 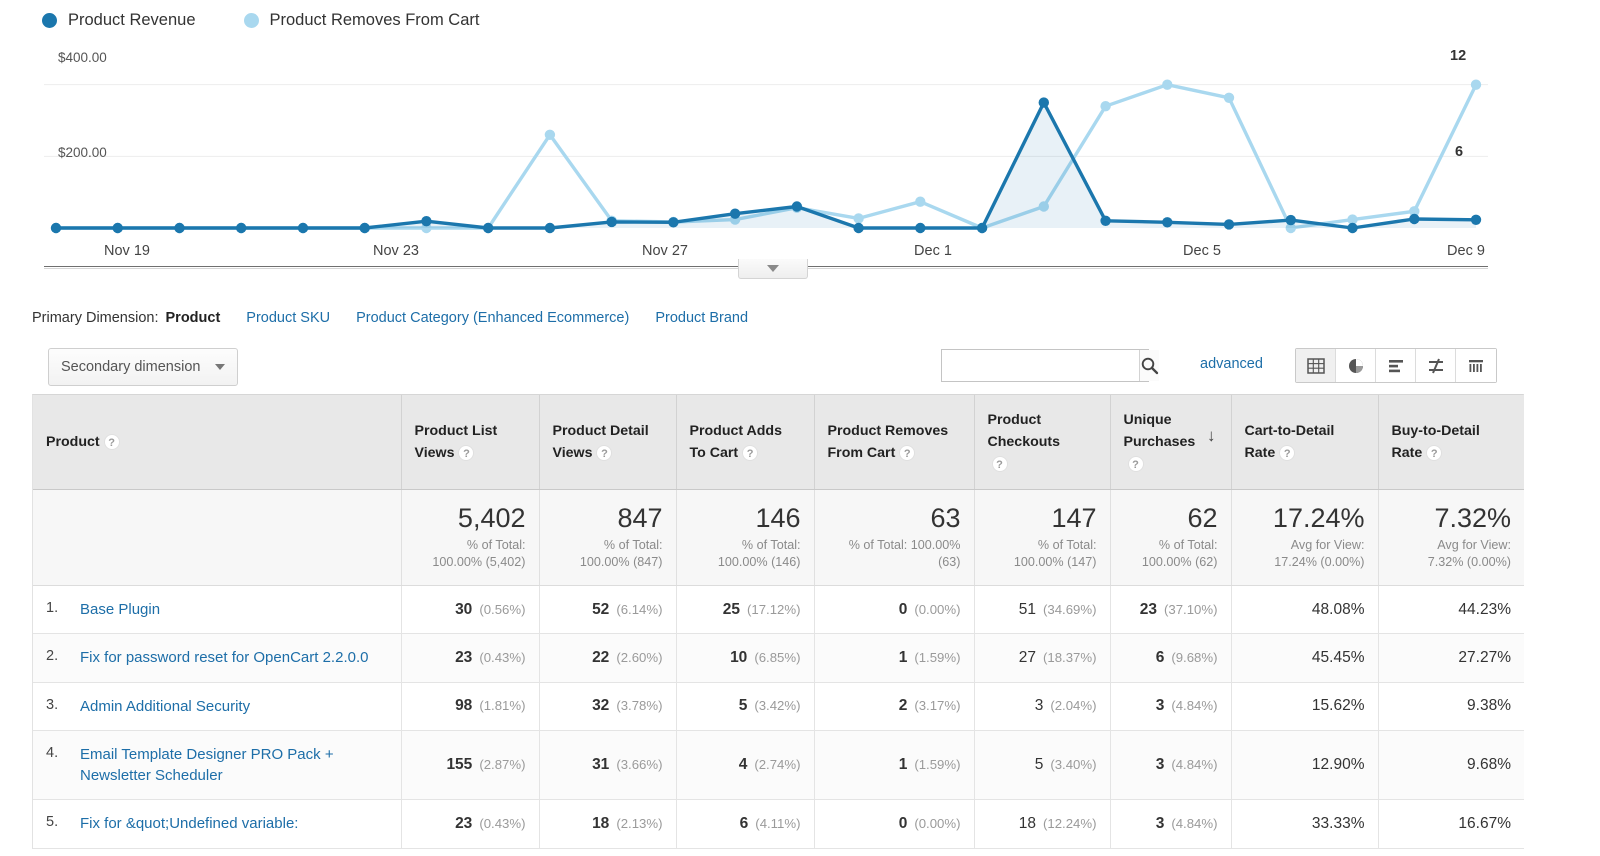 What do you see at coordinates (470, 765) in the screenshot?
I see `cell-product-list-views: 155 (2.87%)` at bounding box center [470, 765].